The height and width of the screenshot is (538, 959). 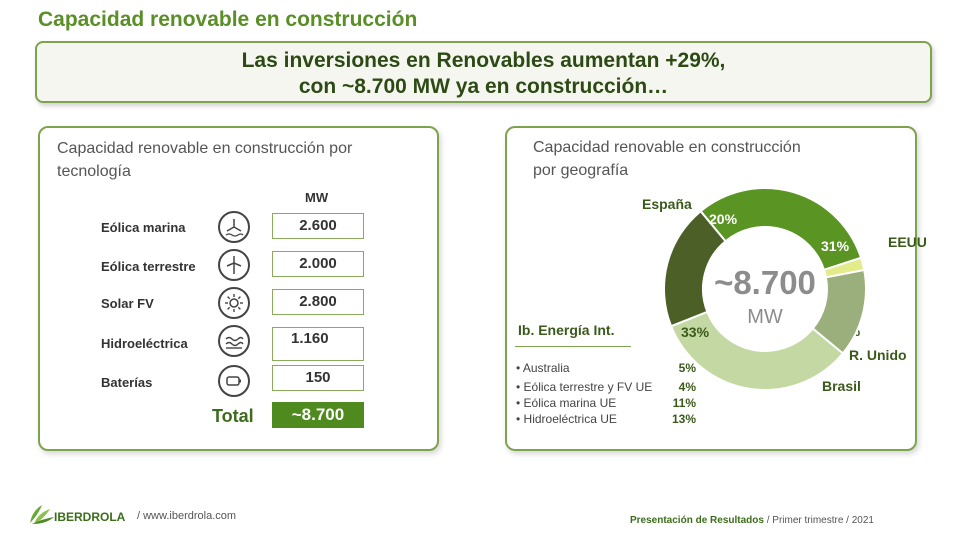 What do you see at coordinates (94, 171) in the screenshot?
I see `technology-title-line-2: tecnología` at bounding box center [94, 171].